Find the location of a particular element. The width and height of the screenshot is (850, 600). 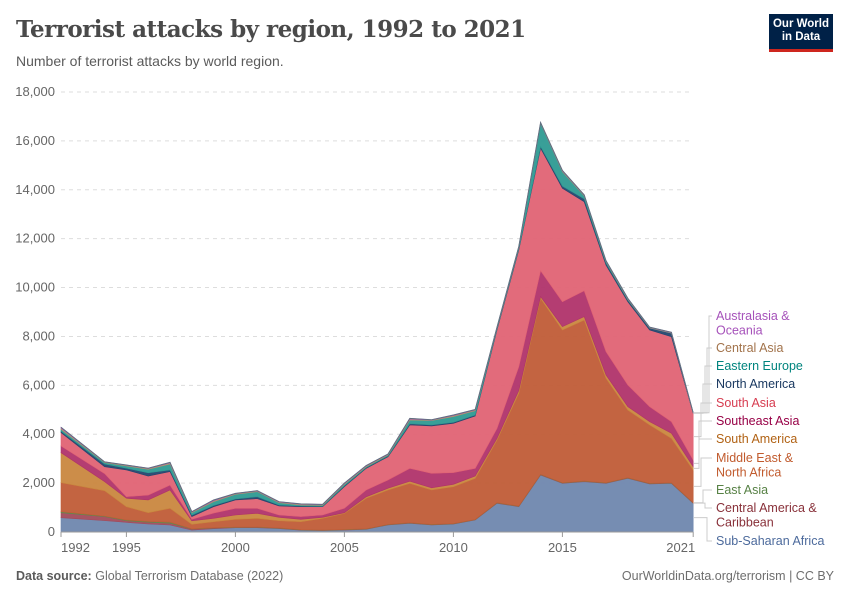

y-tick-label: 6,000 is located at coordinates (38, 384).